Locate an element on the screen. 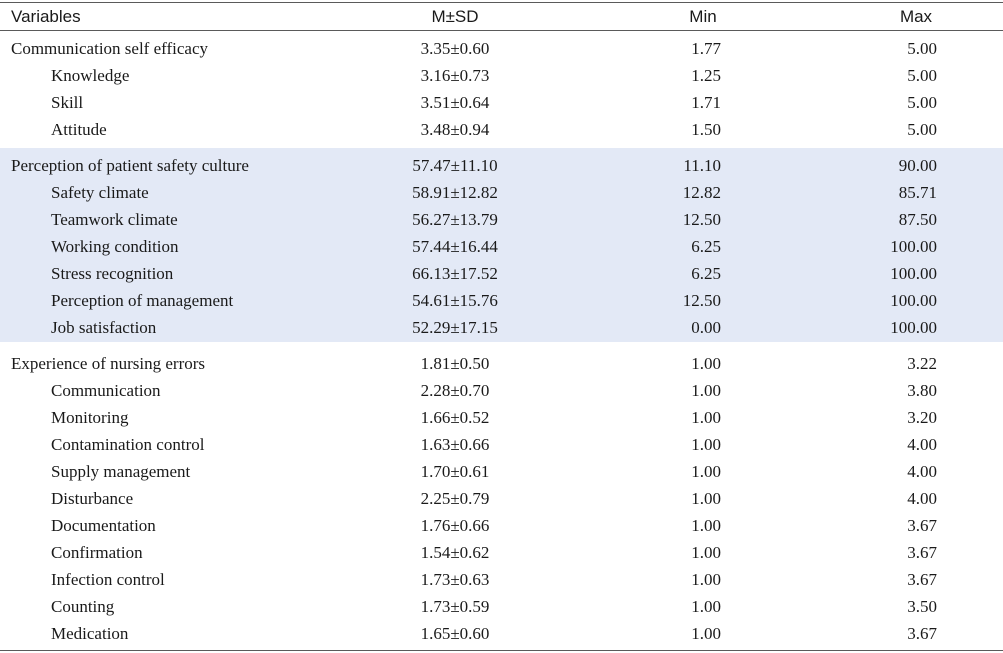  row-m-sd: 1.54±0.62 is located at coordinates (455, 552).